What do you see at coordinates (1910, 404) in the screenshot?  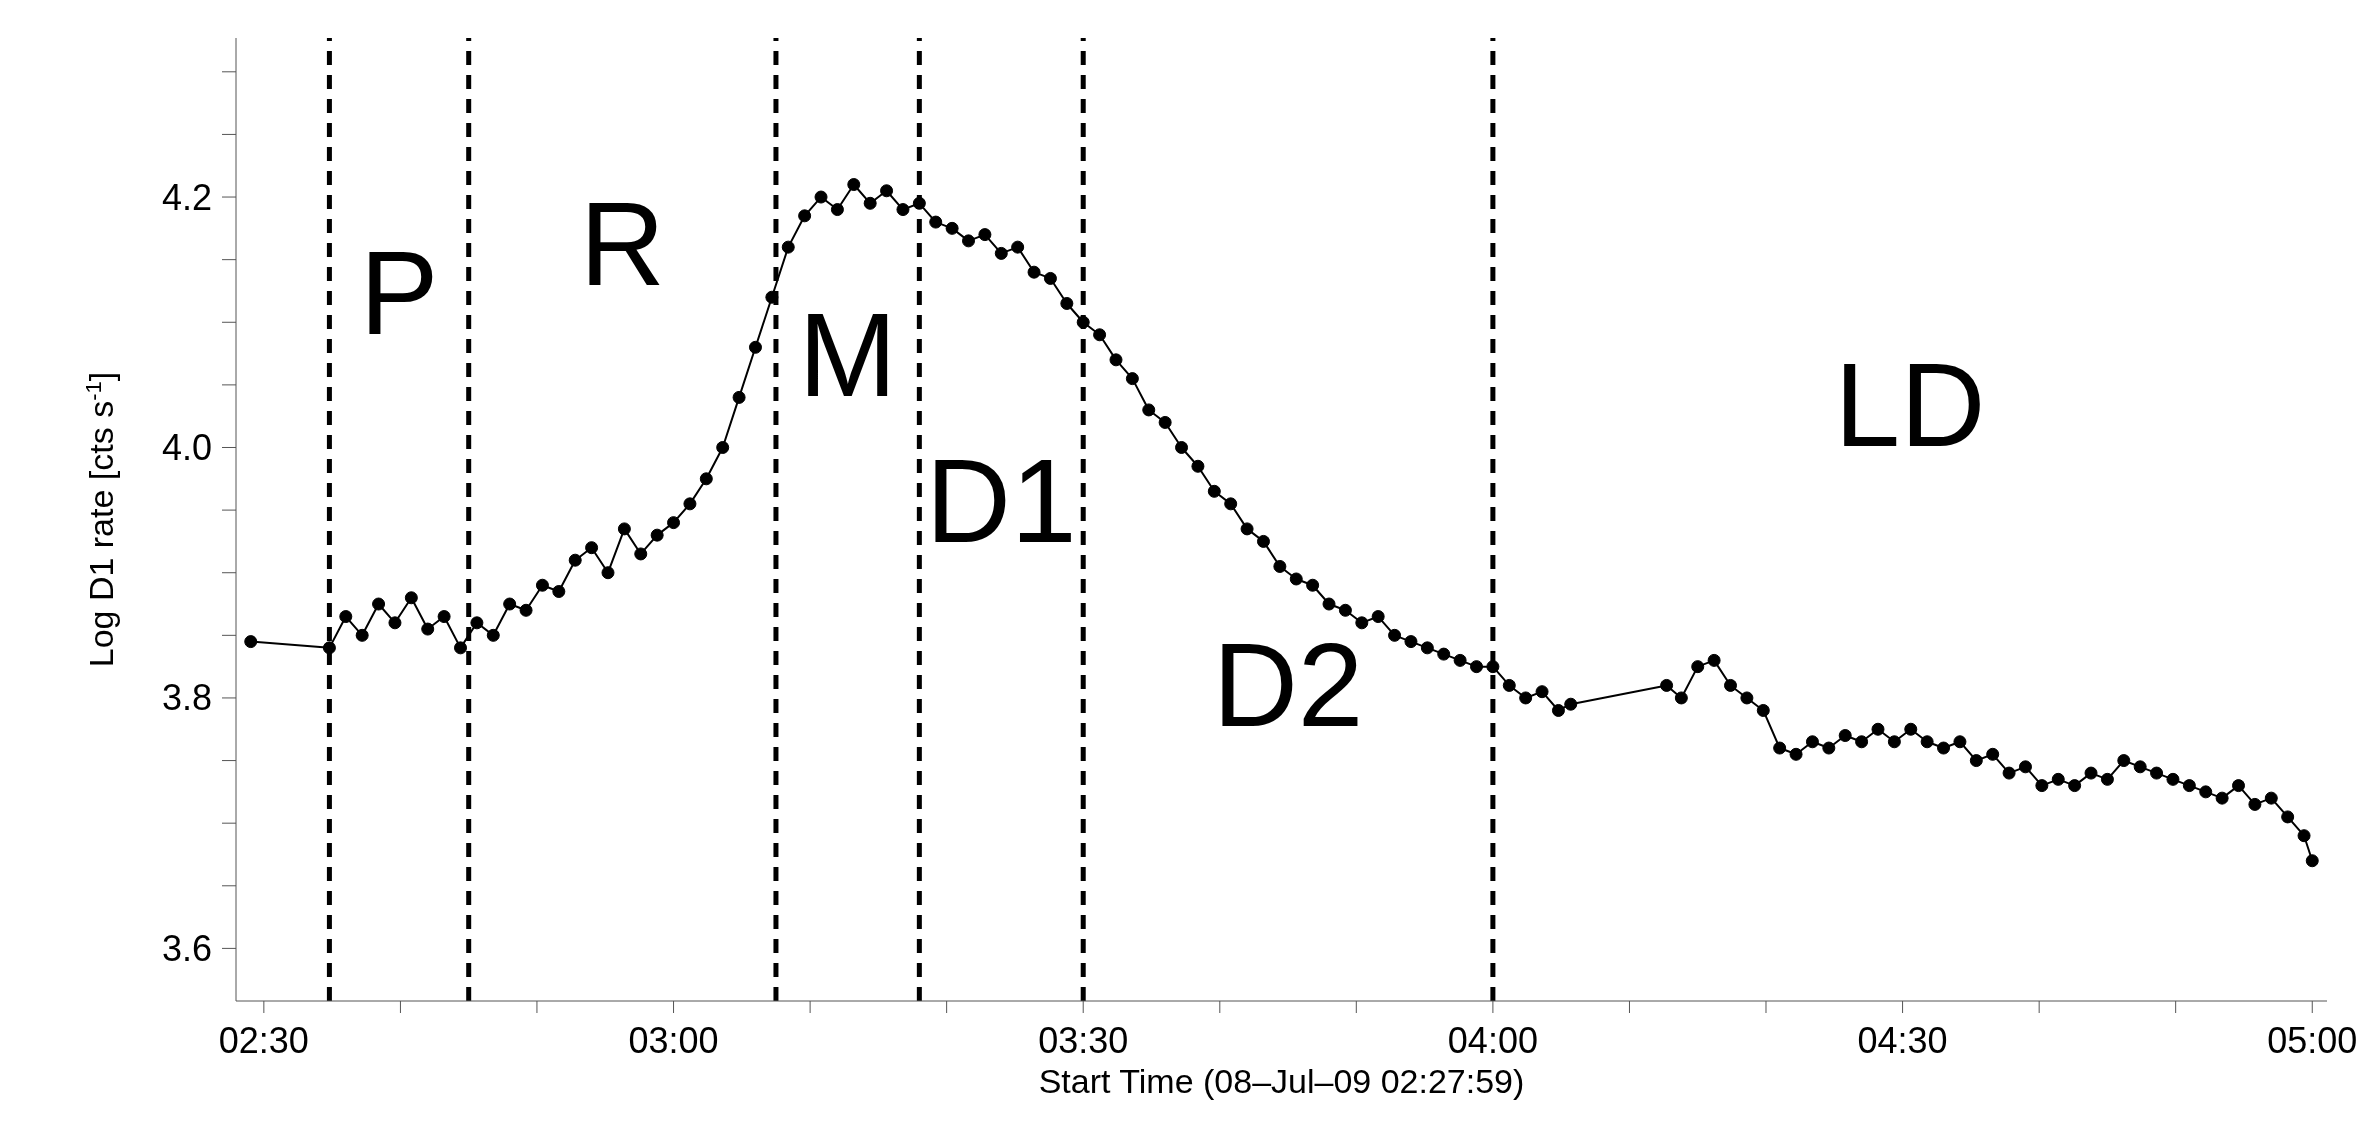 I see `annotation: LD` at bounding box center [1910, 404].